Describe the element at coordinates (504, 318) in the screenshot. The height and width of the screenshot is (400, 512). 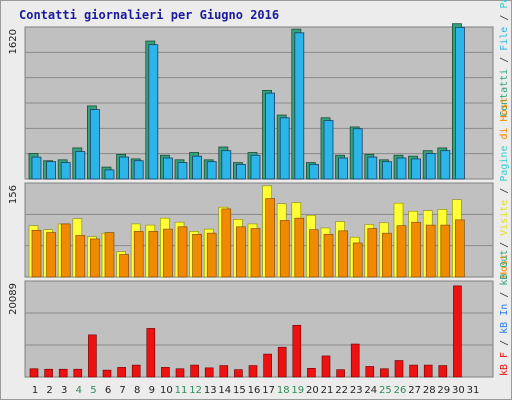
I see `legend-entry: kB In` at that location.